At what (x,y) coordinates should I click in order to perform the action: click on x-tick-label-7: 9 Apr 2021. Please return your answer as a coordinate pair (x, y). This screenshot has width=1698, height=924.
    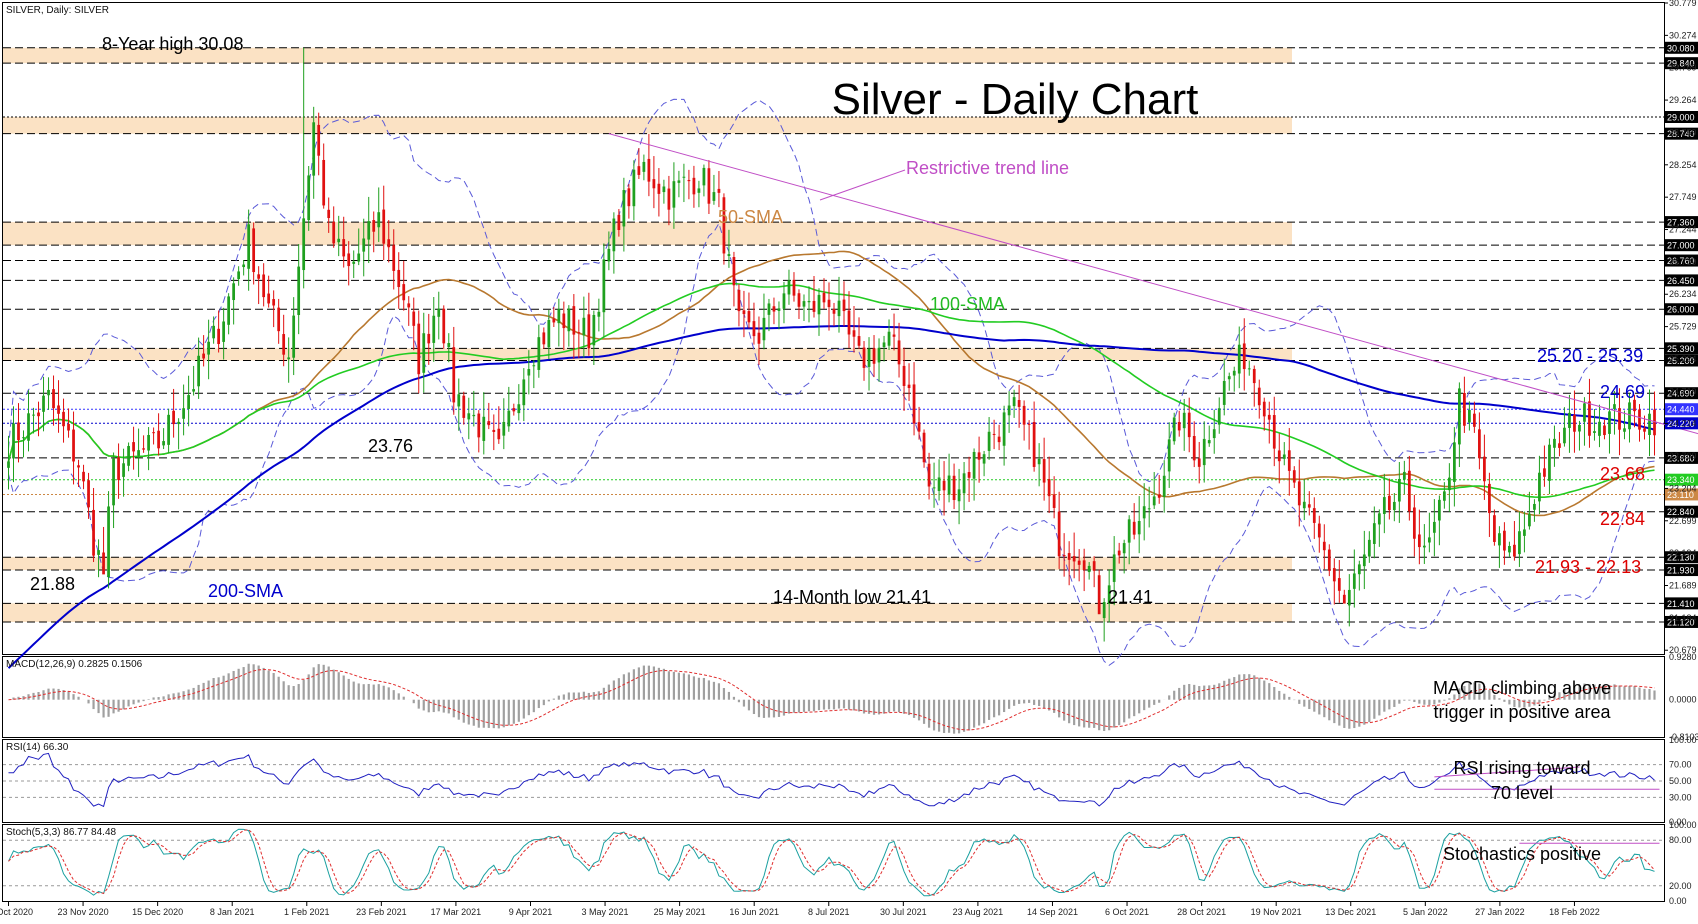
    Looking at the image, I should click on (531, 912).